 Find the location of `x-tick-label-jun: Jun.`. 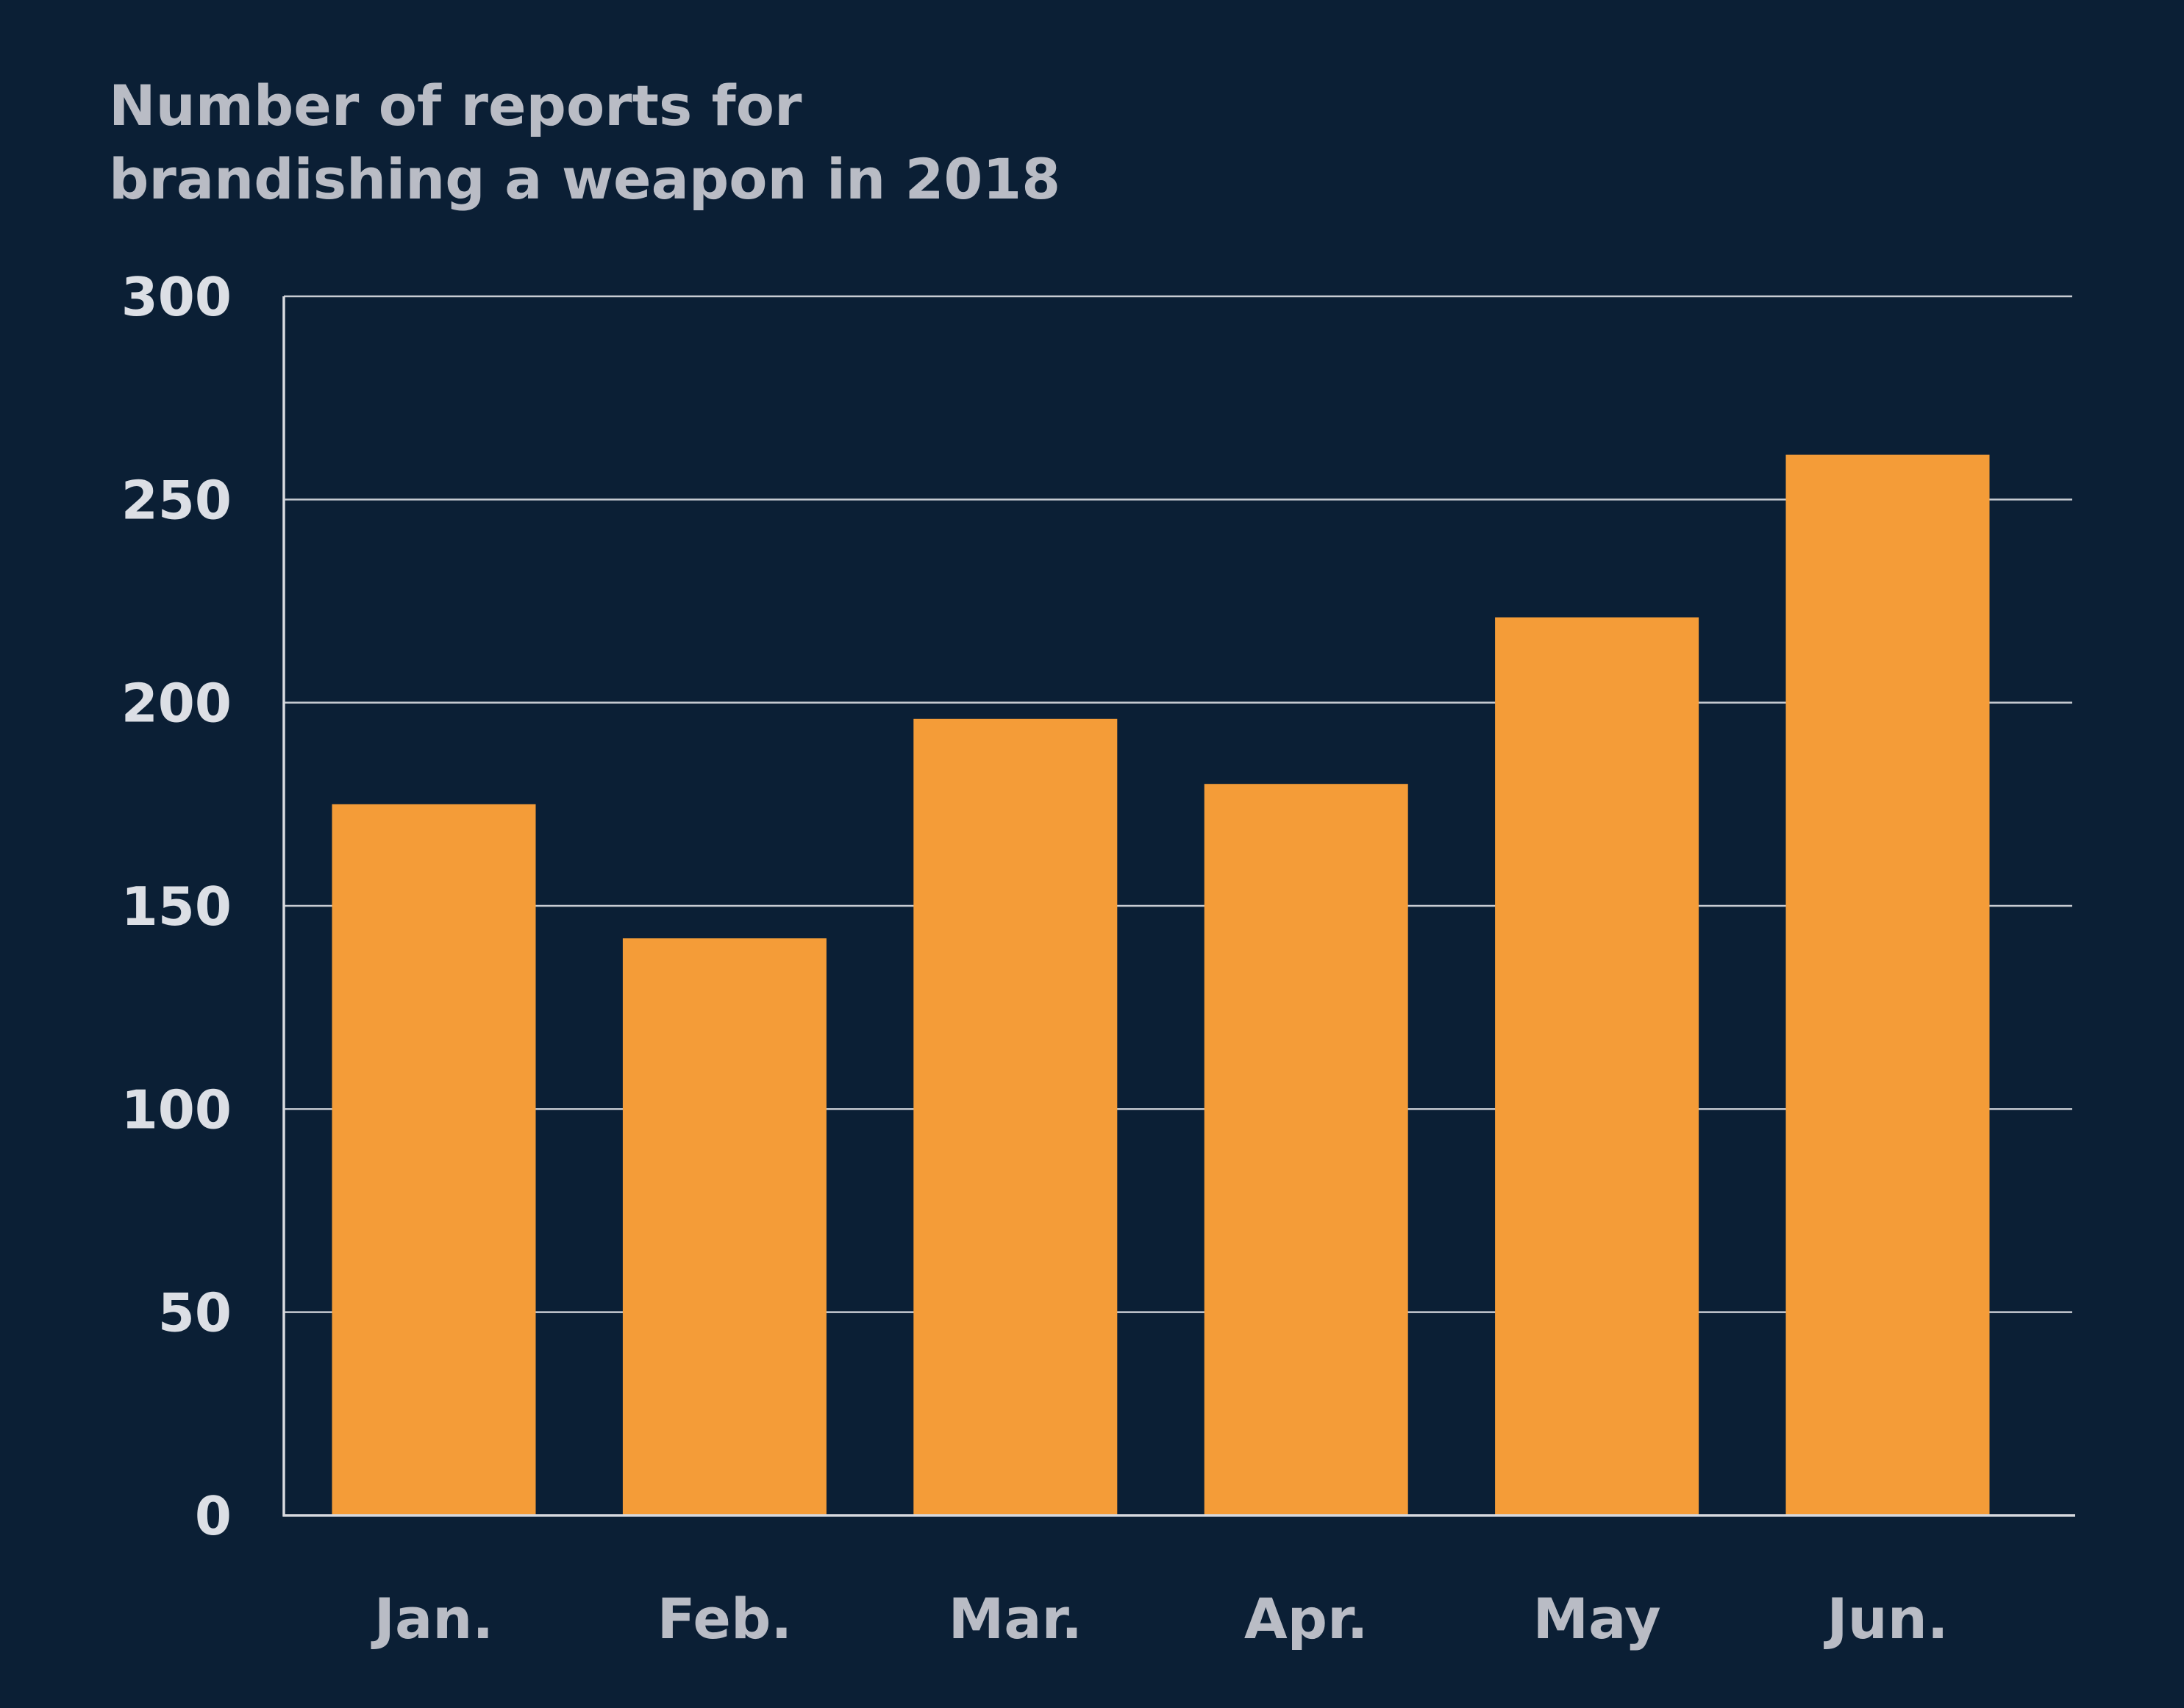

x-tick-label-jun: Jun. is located at coordinates (1886, 1618).